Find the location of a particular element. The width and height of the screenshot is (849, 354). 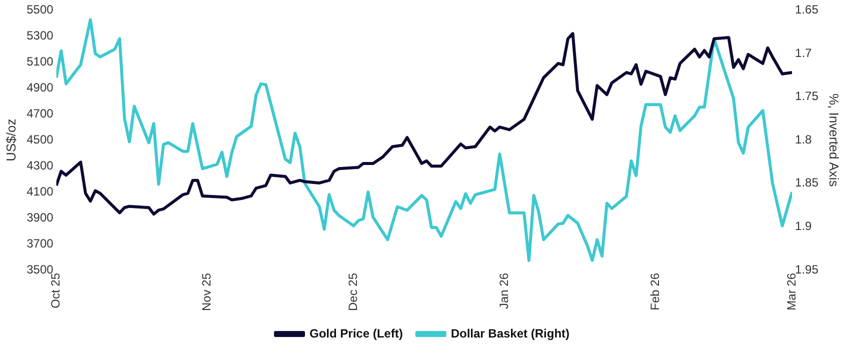

x-tick-label: Feb 26 is located at coordinates (655, 291).